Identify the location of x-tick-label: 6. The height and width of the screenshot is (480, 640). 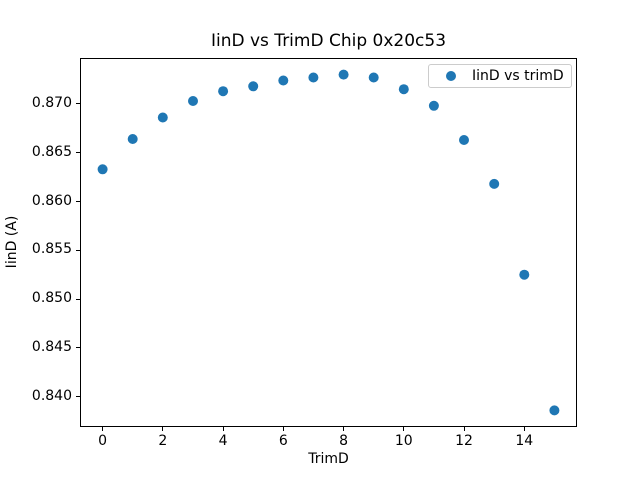
(283, 441).